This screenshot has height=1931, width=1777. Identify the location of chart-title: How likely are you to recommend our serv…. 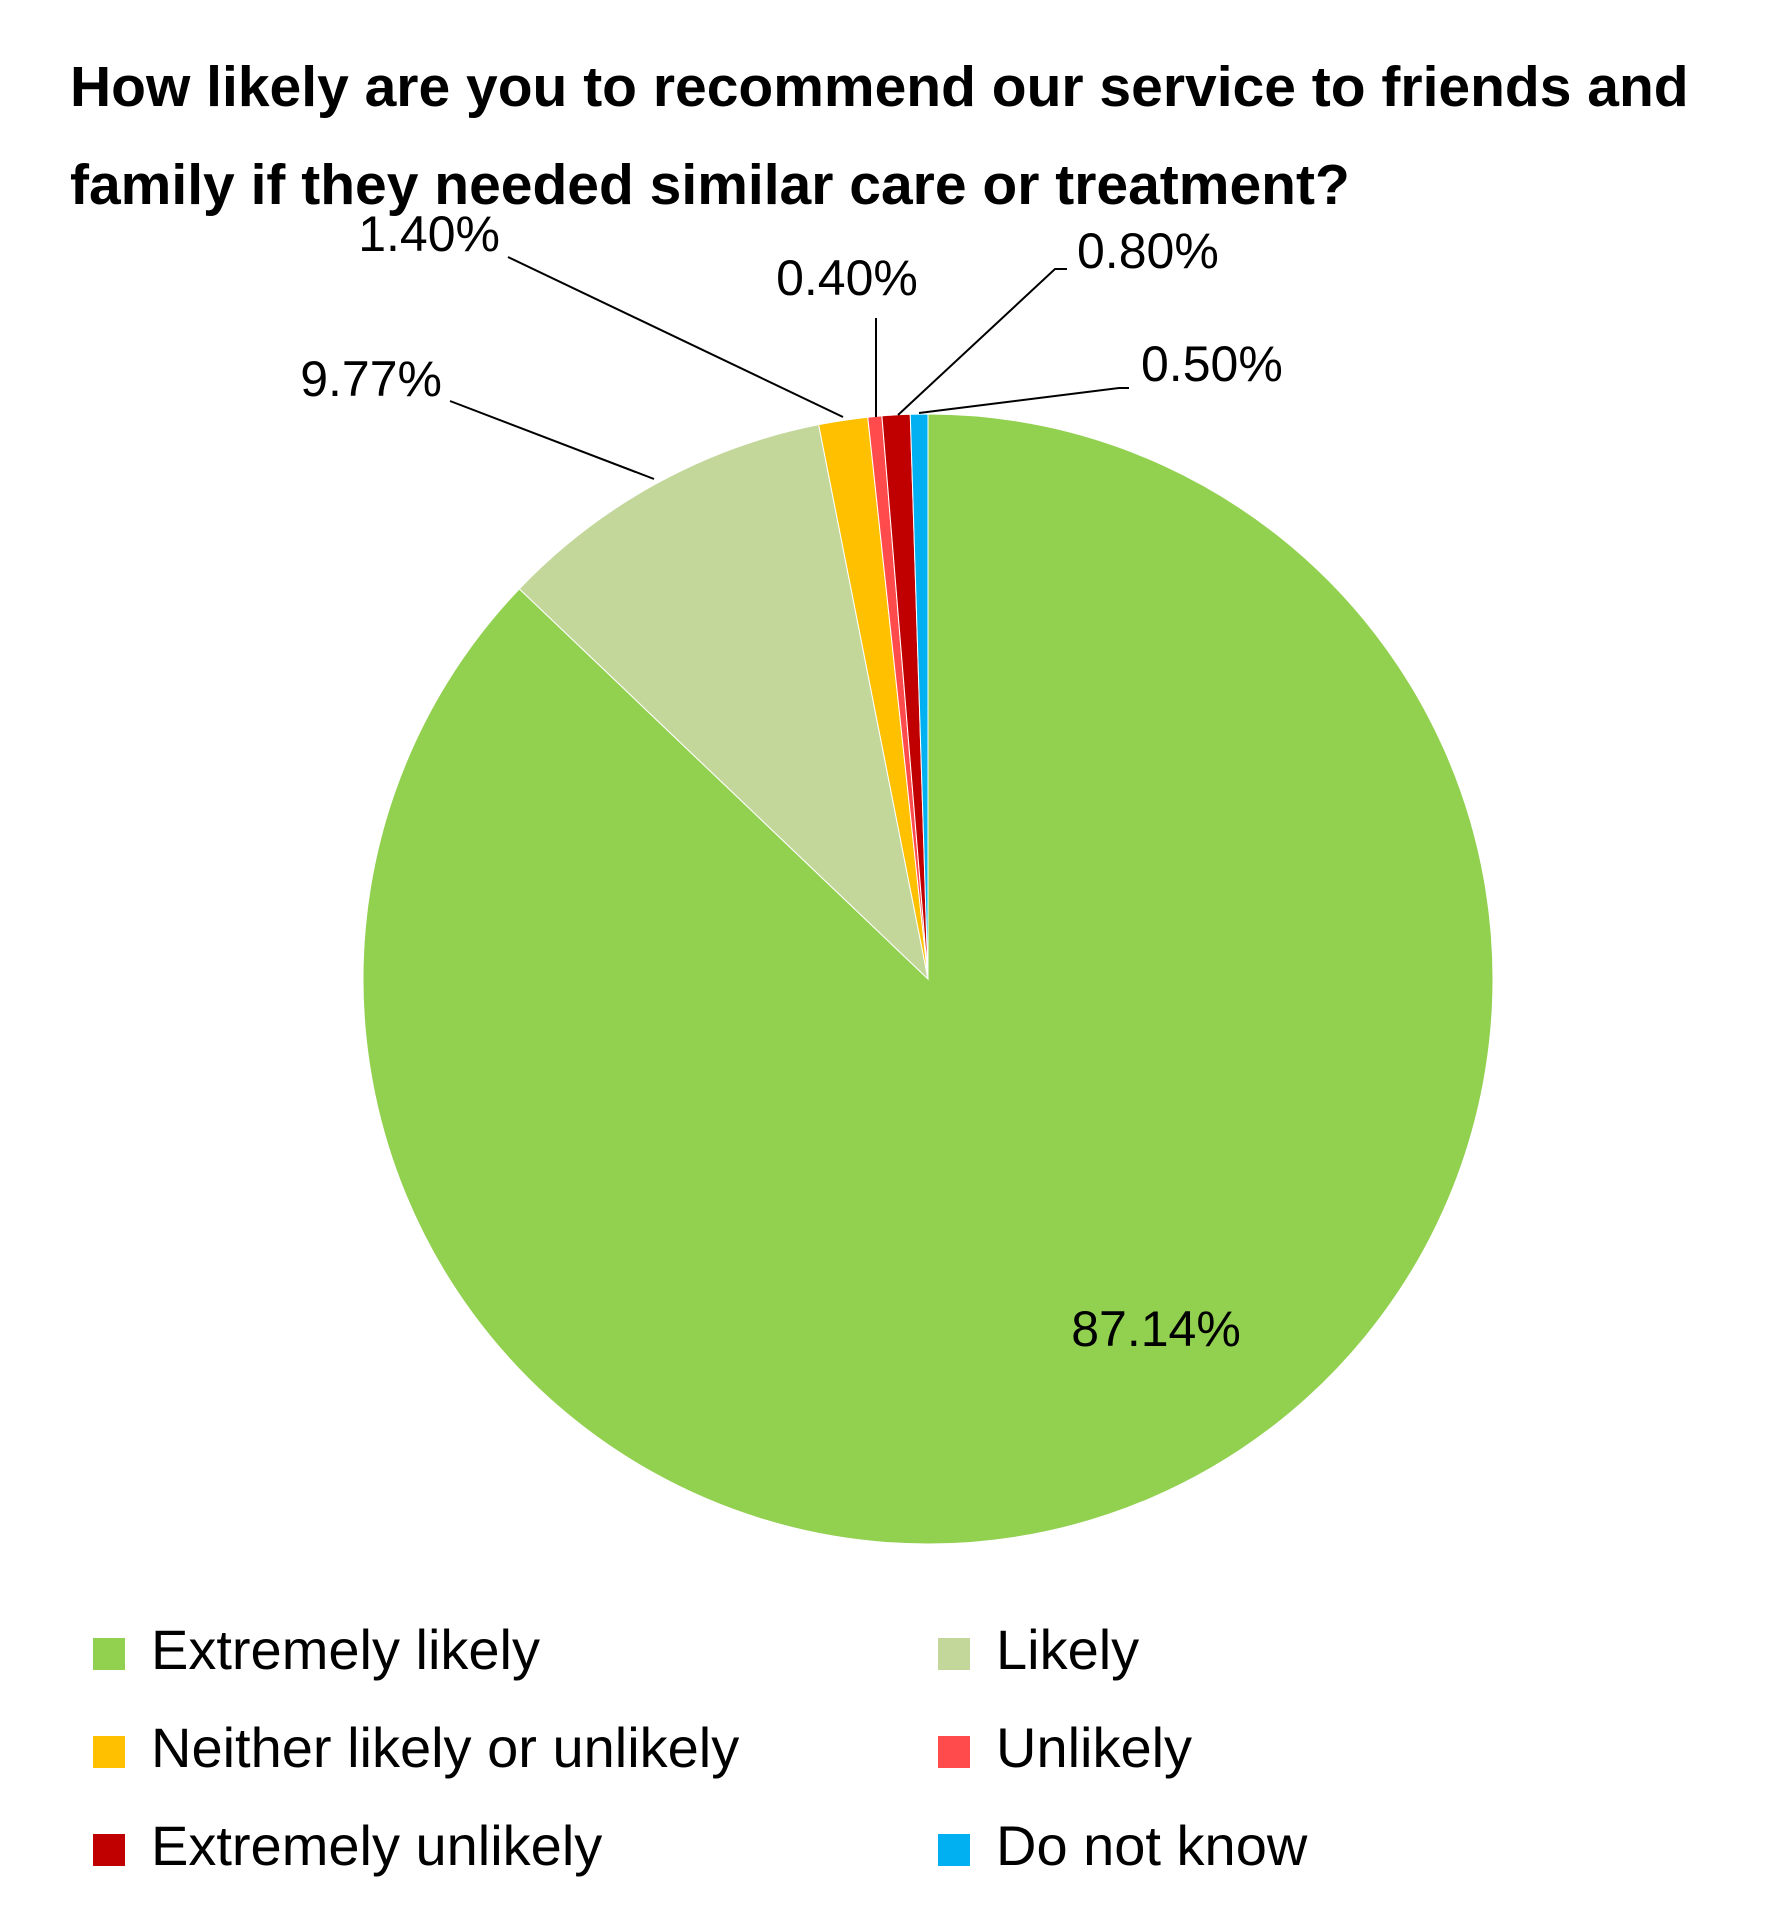
(879, 136).